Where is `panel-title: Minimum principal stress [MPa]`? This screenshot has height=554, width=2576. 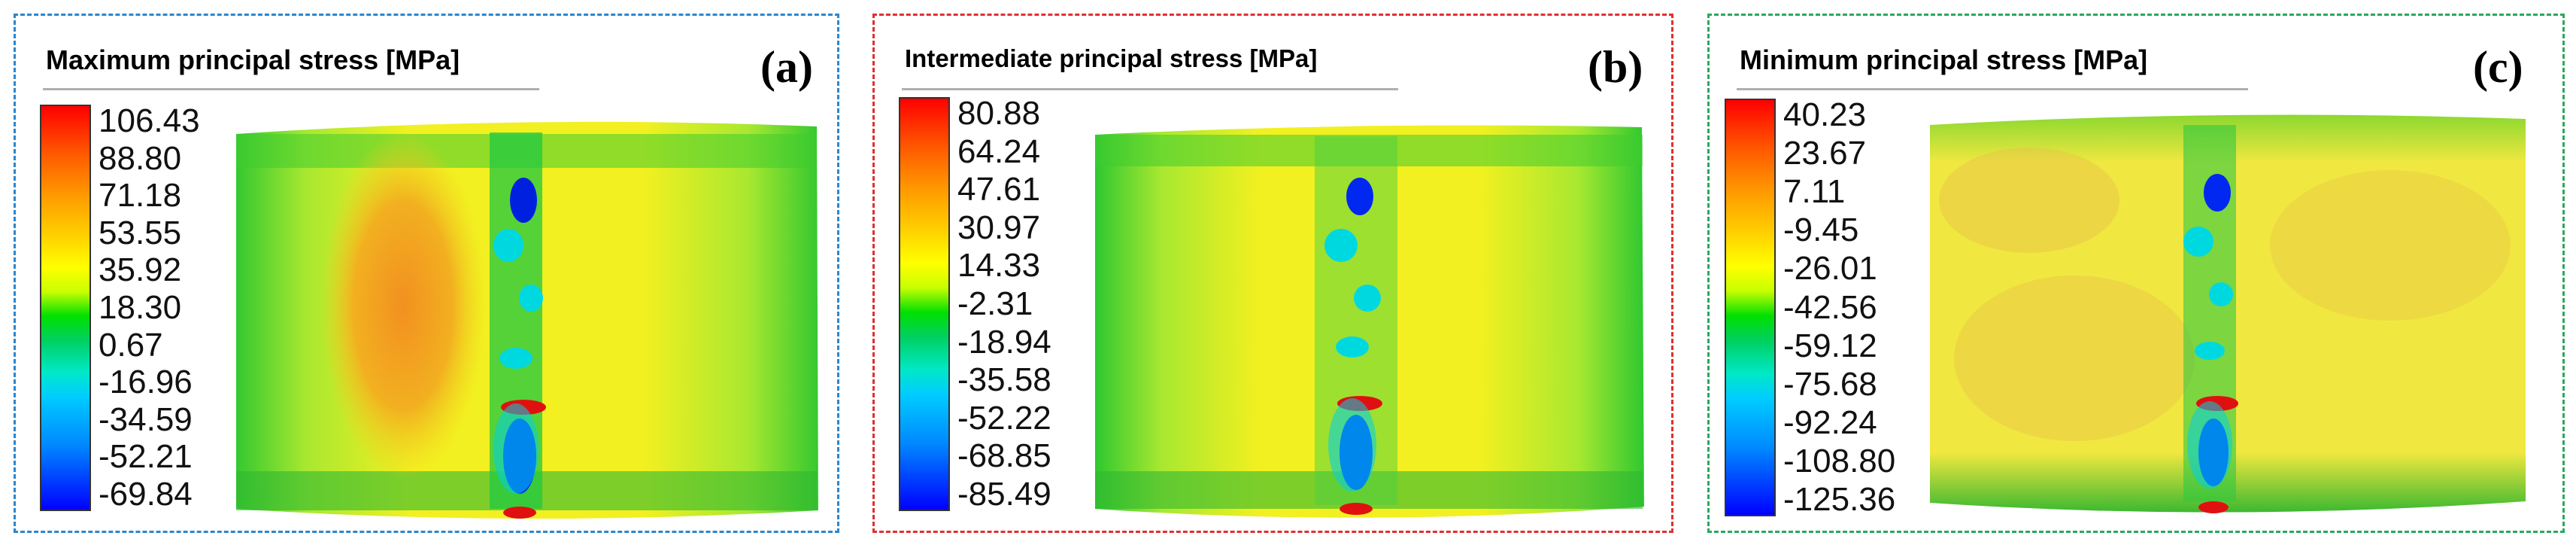
panel-title: Minimum principal stress [MPa] is located at coordinates (1944, 59).